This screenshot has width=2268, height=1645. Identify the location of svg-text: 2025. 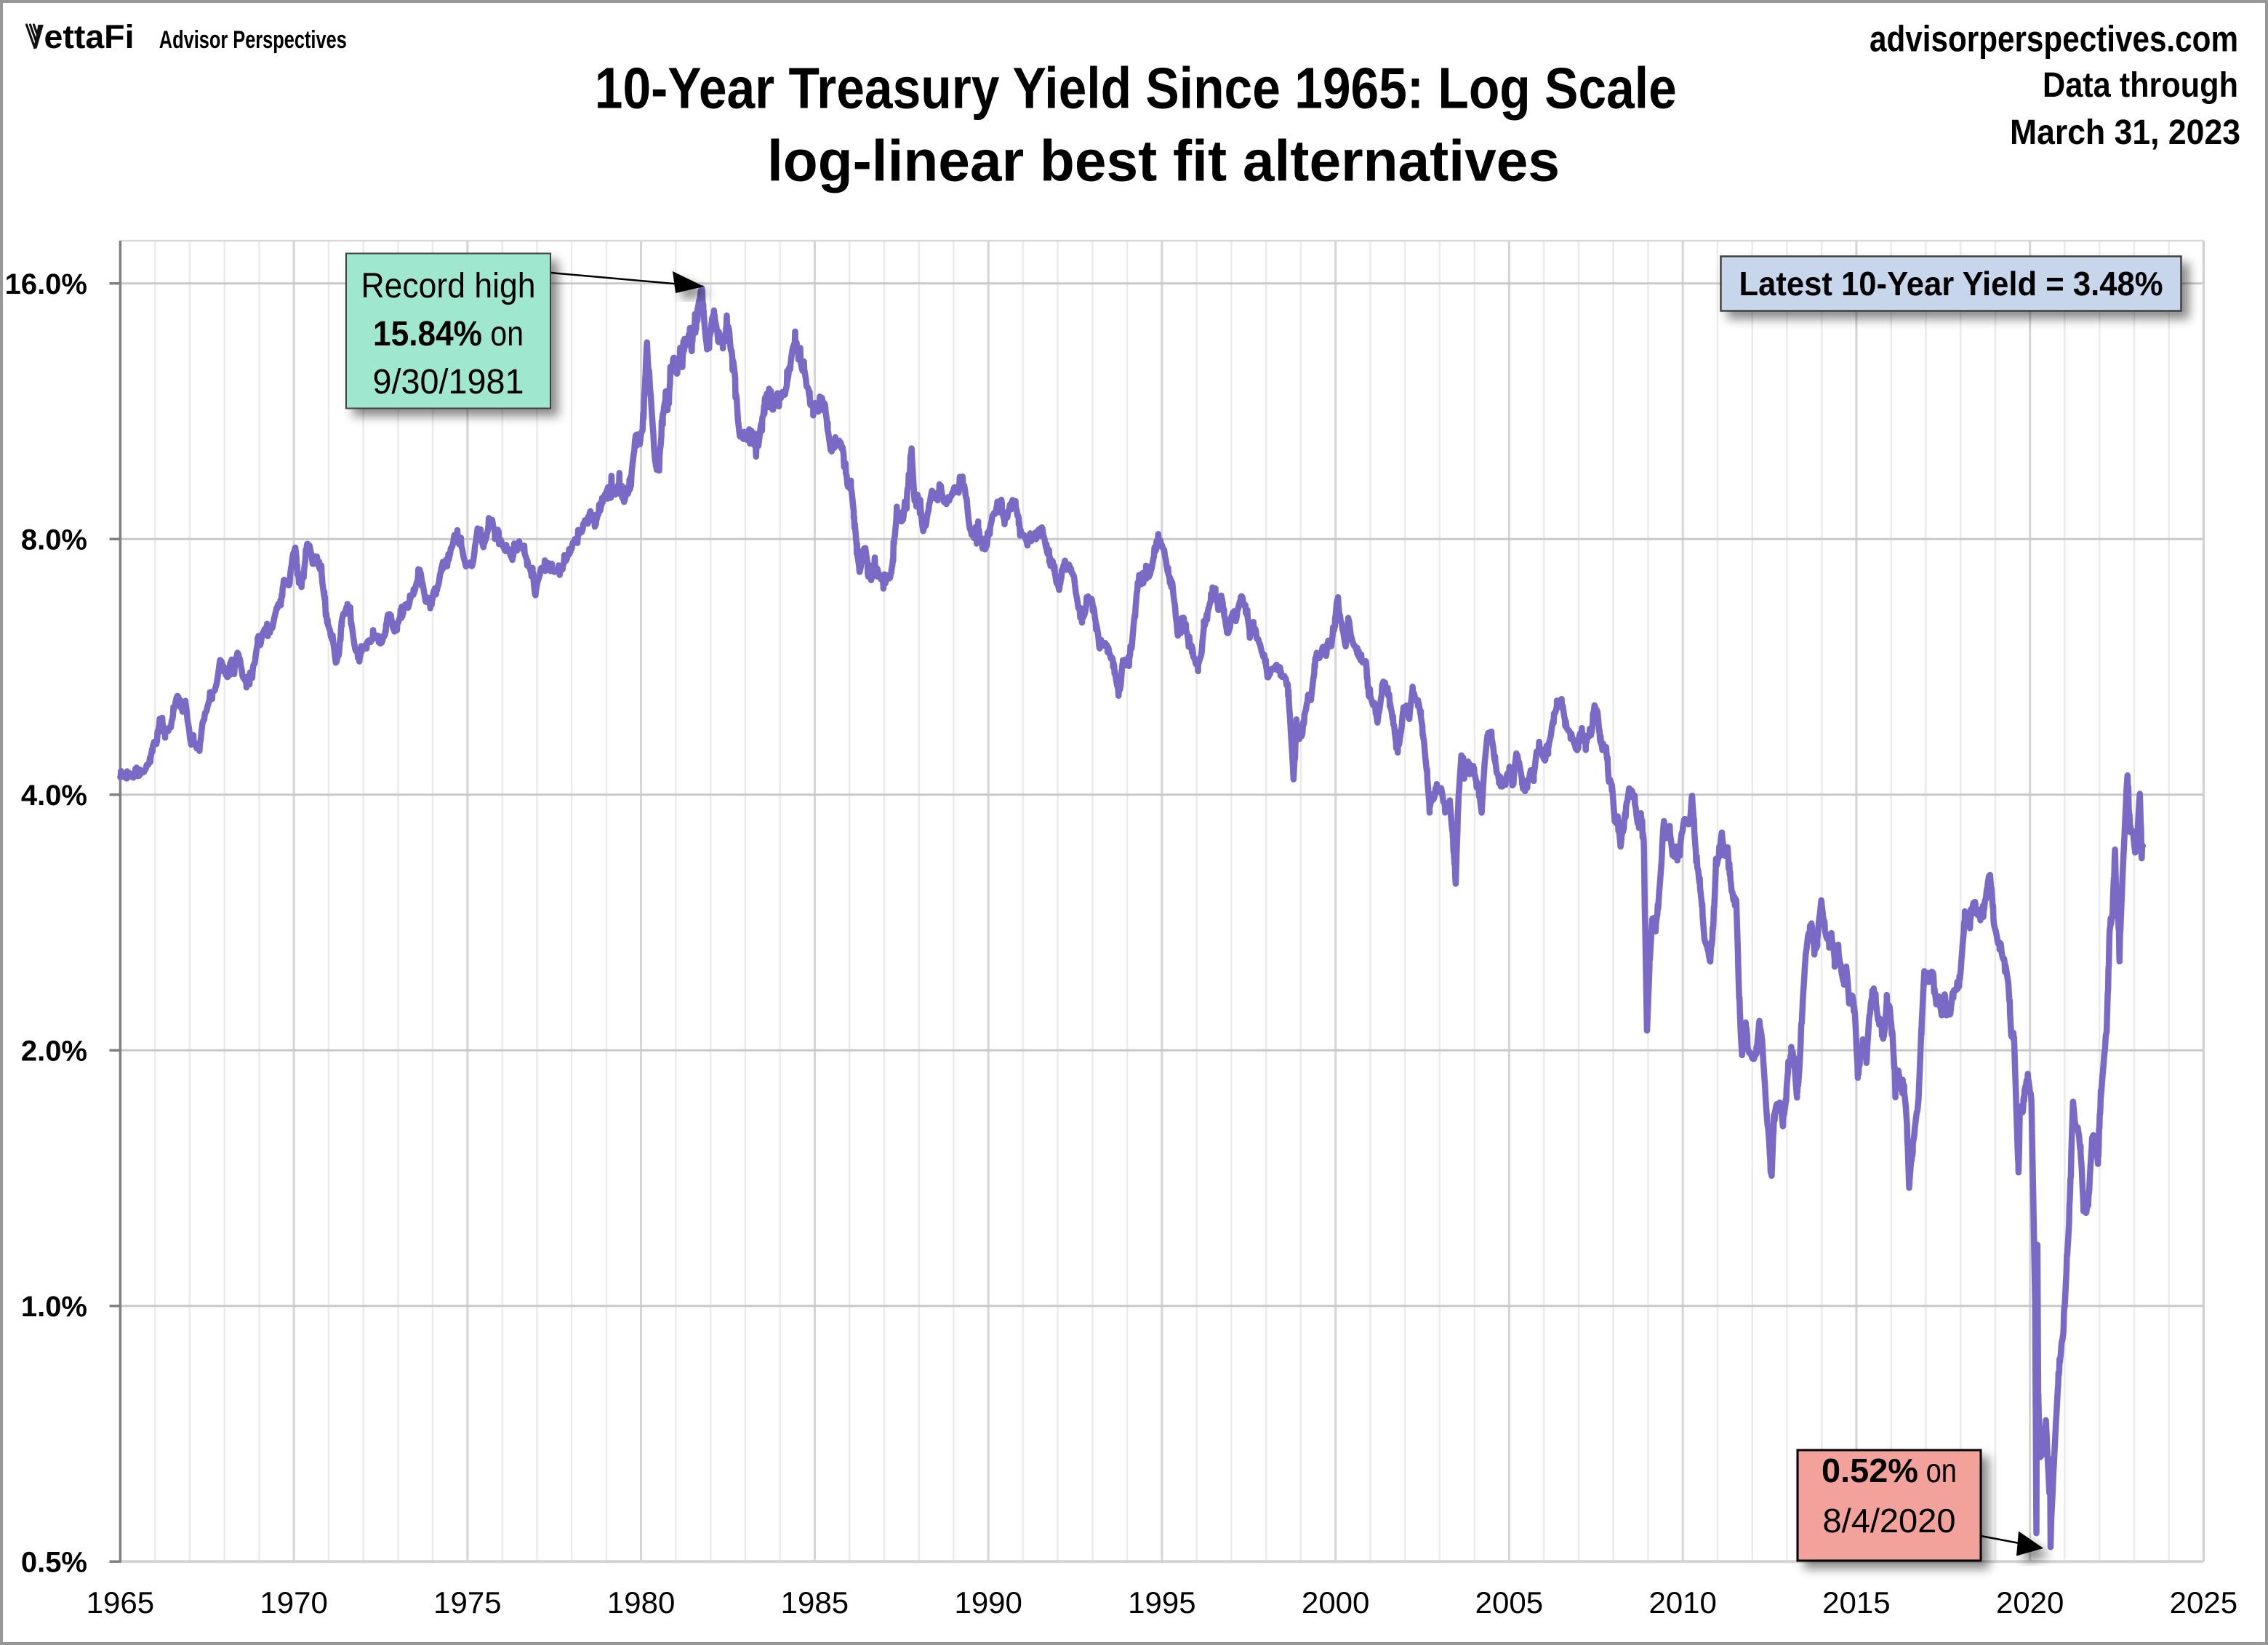
(2203, 1602).